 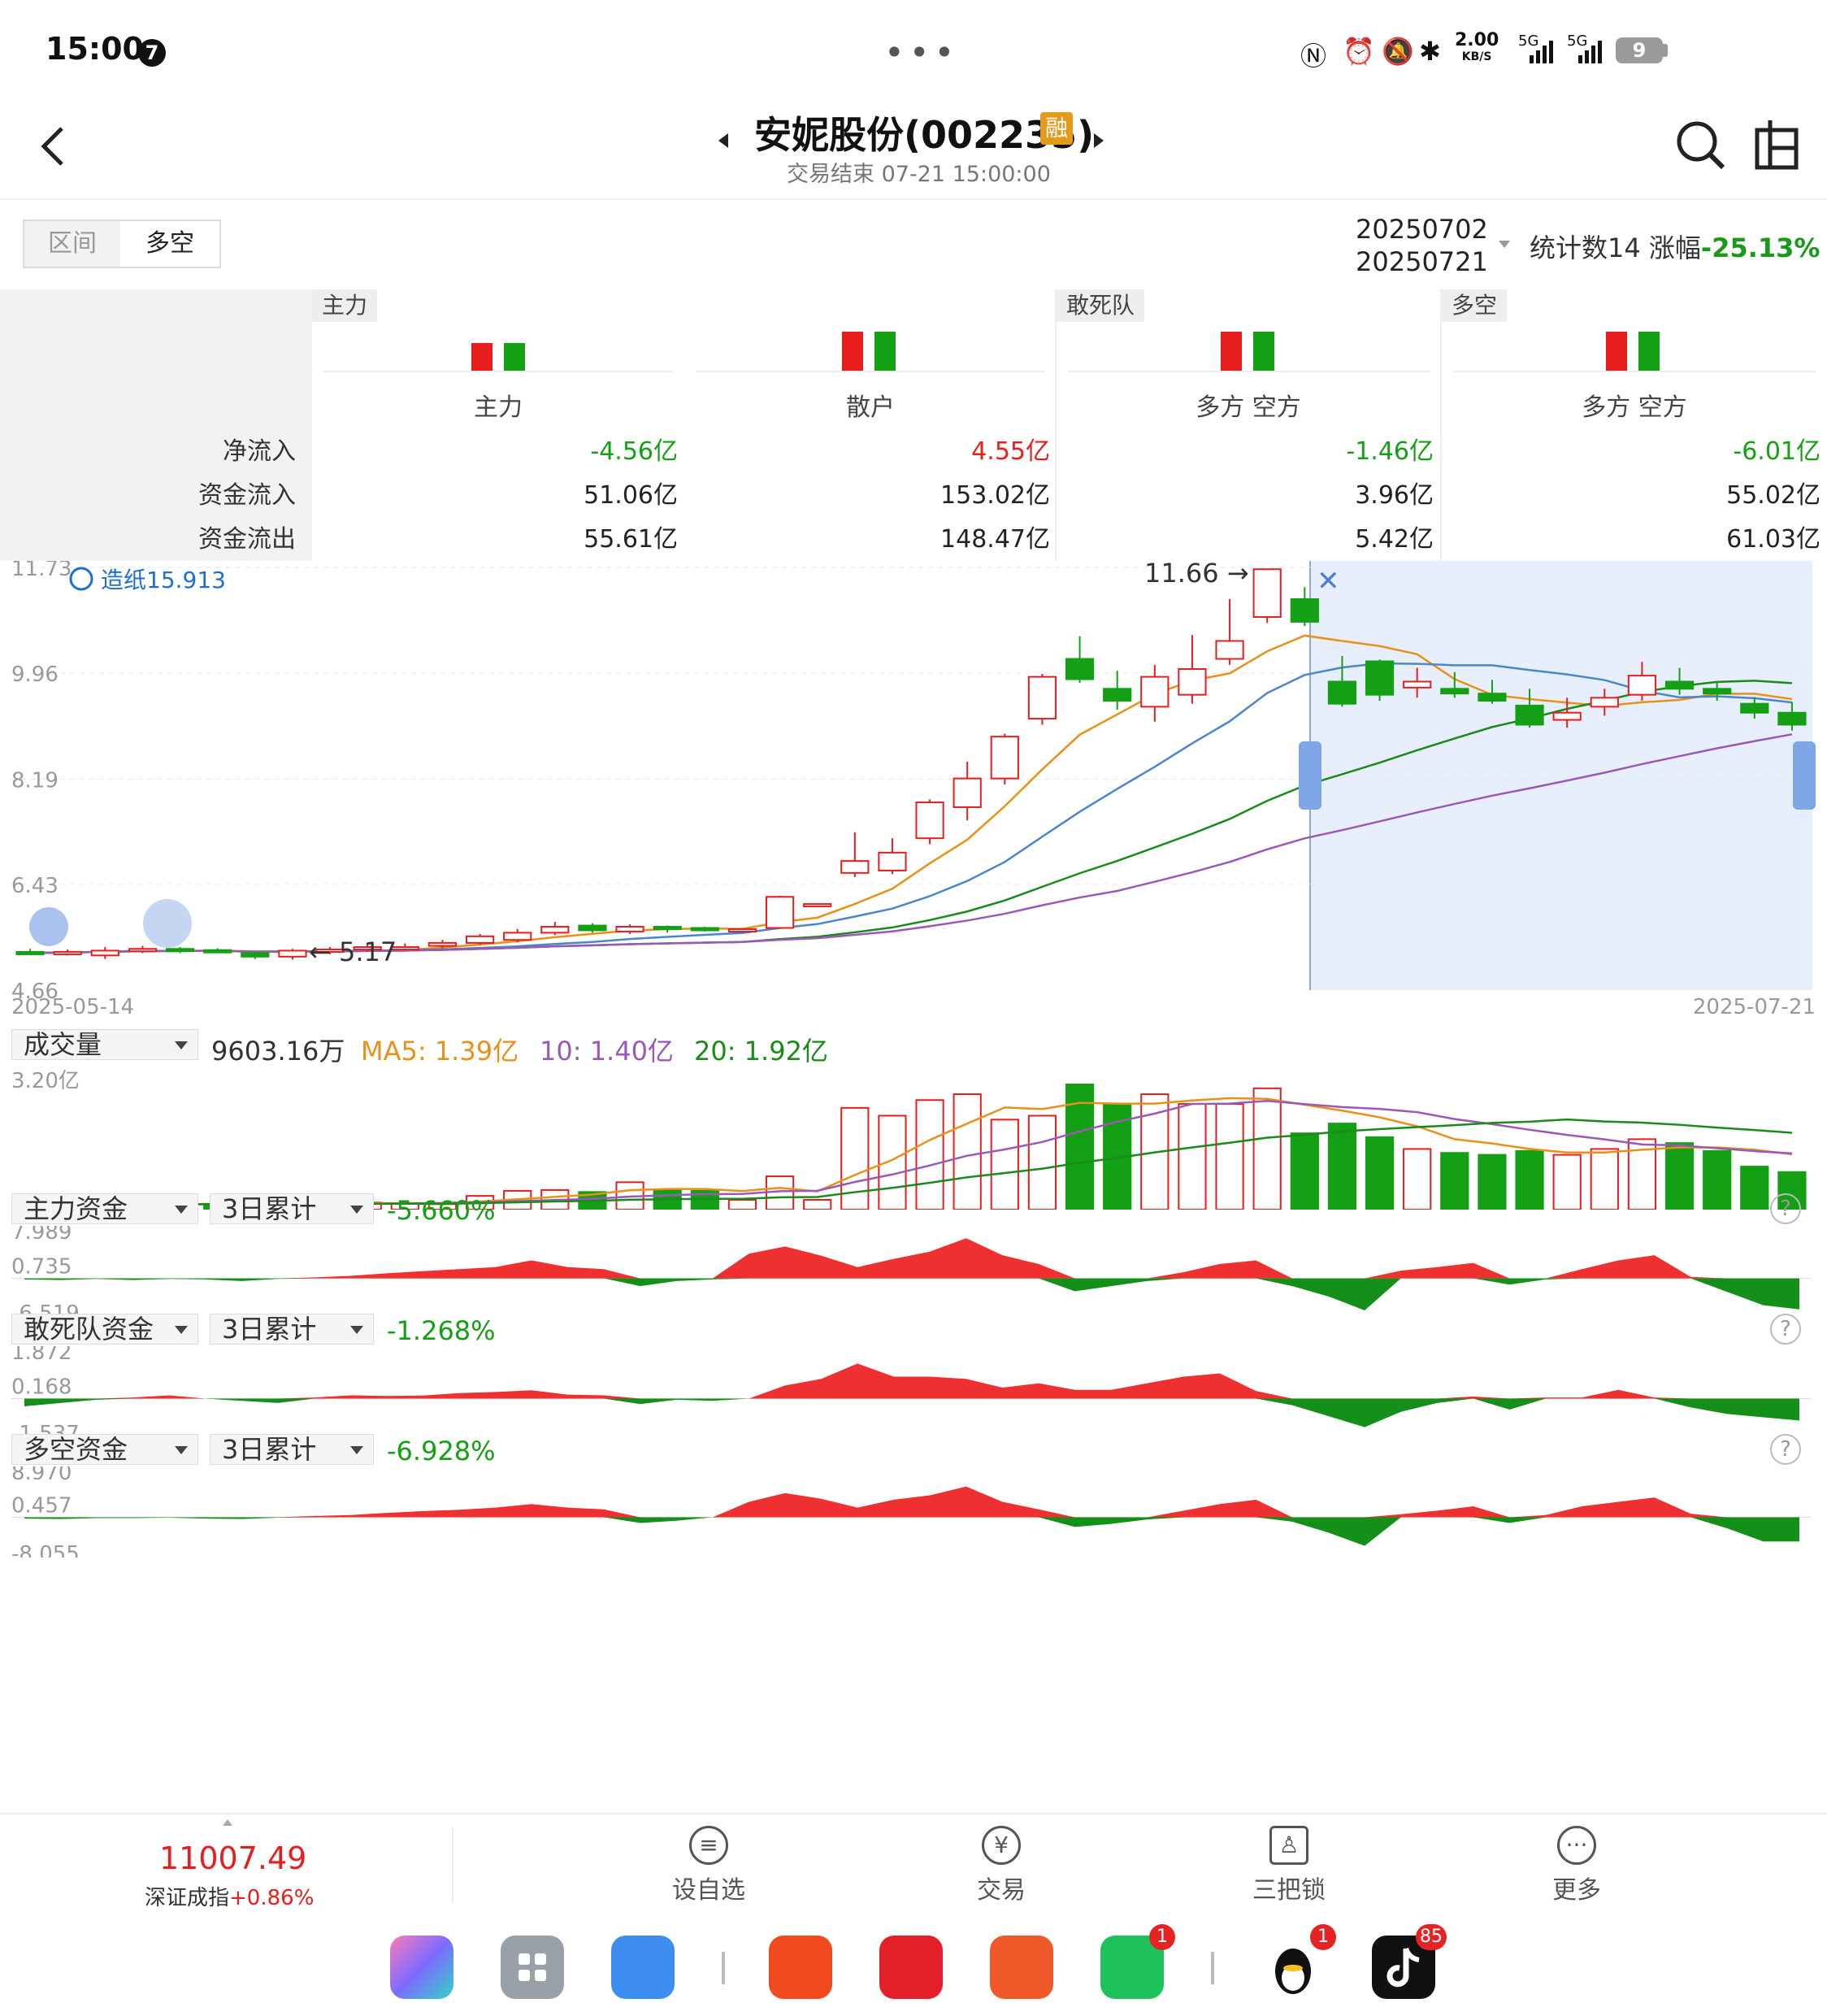 What do you see at coordinates (1099, 140) in the screenshot?
I see `next-stock-button` at bounding box center [1099, 140].